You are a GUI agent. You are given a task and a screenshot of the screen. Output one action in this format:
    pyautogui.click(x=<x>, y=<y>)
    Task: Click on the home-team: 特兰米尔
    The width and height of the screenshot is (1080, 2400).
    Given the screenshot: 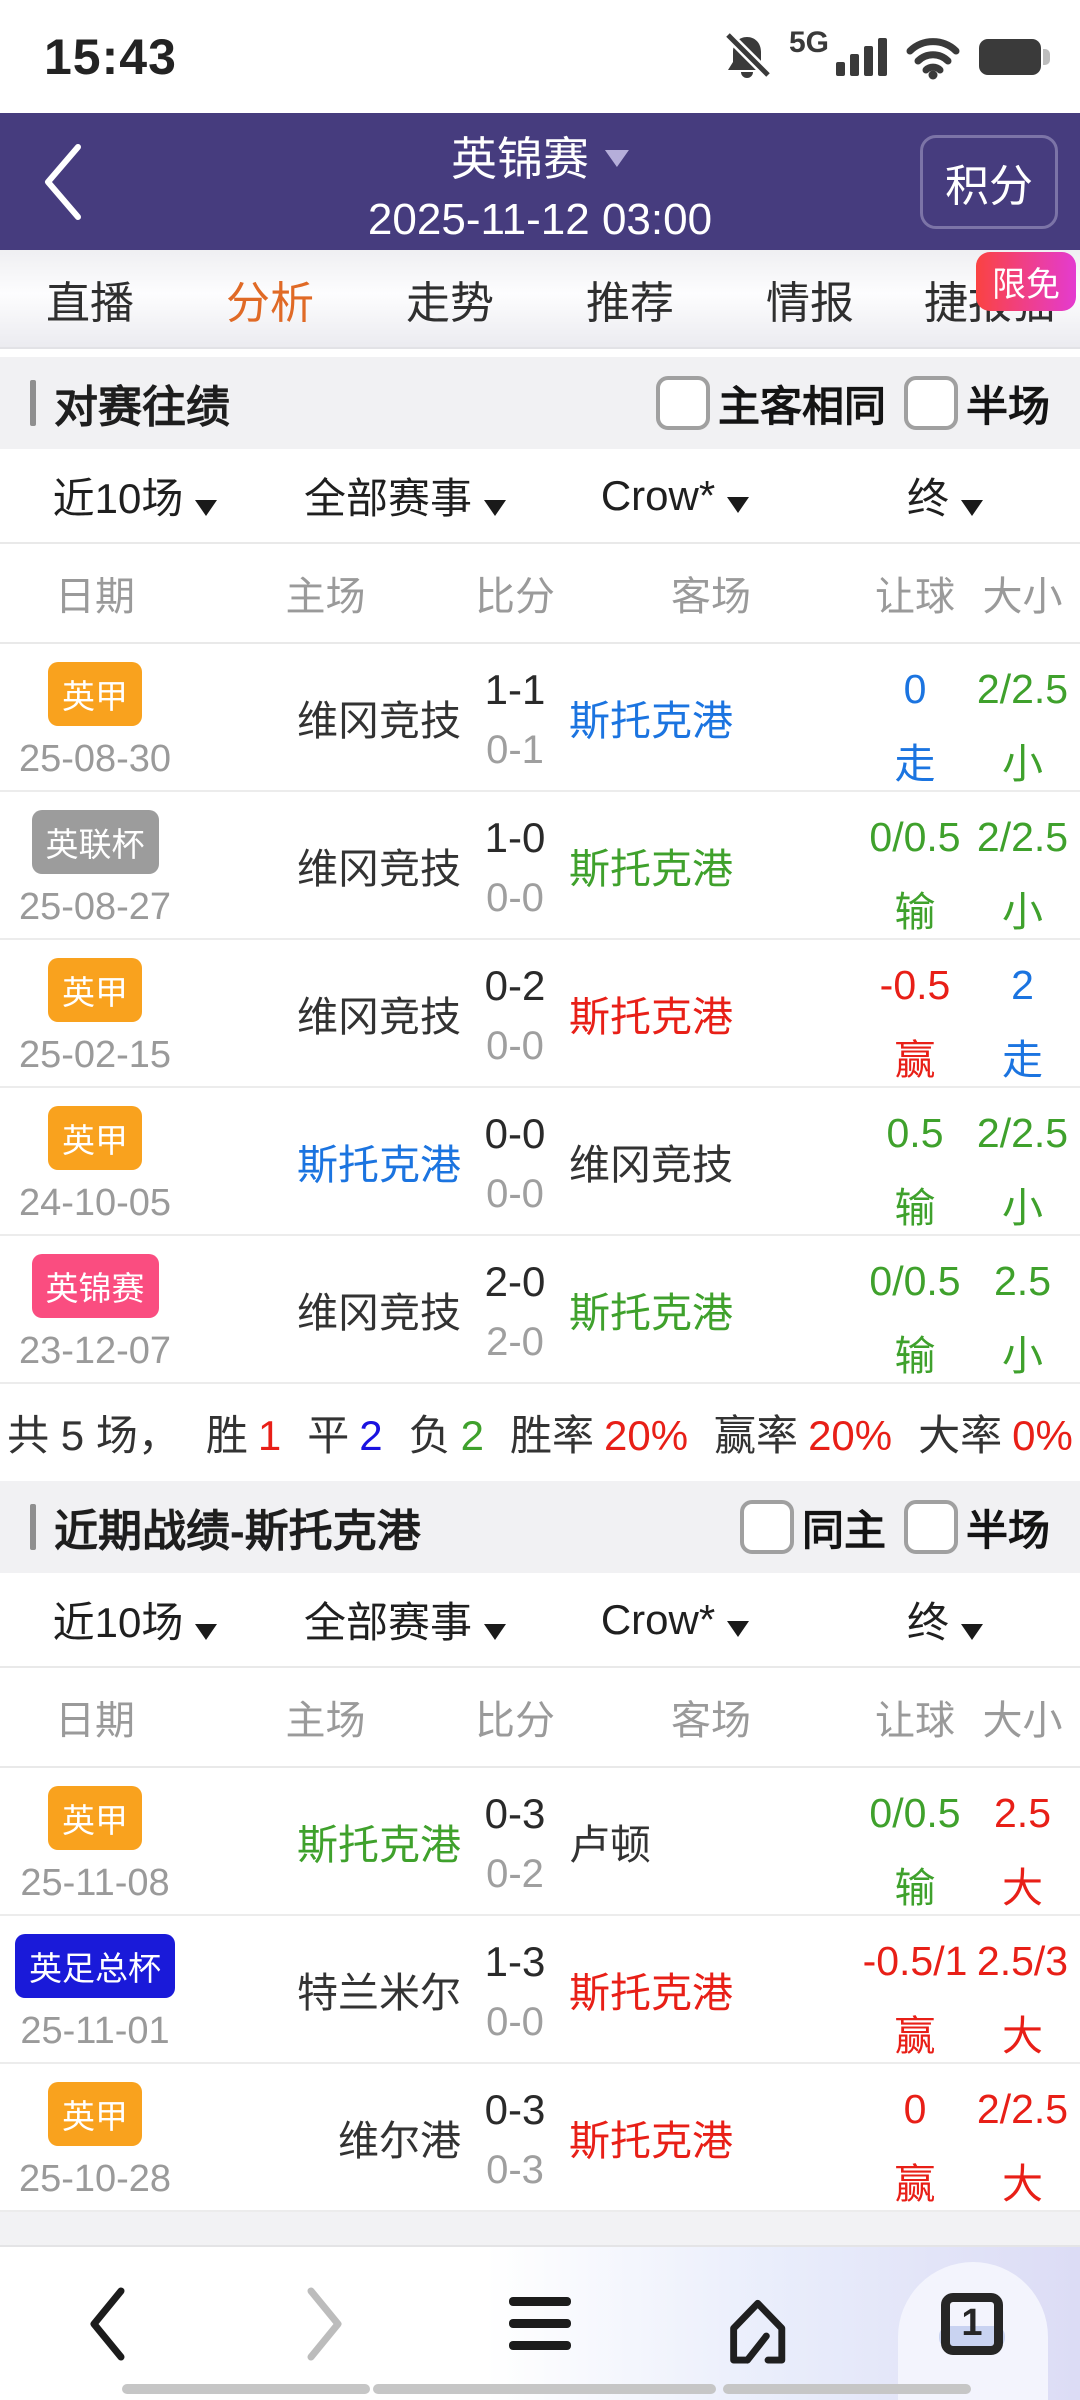 What is the action you would take?
    pyautogui.click(x=379, y=1993)
    